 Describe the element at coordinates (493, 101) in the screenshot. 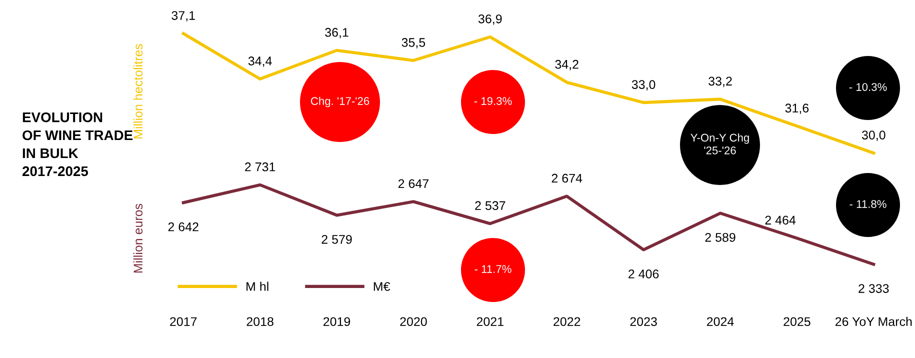

I see `annotation: - 19.3%` at that location.